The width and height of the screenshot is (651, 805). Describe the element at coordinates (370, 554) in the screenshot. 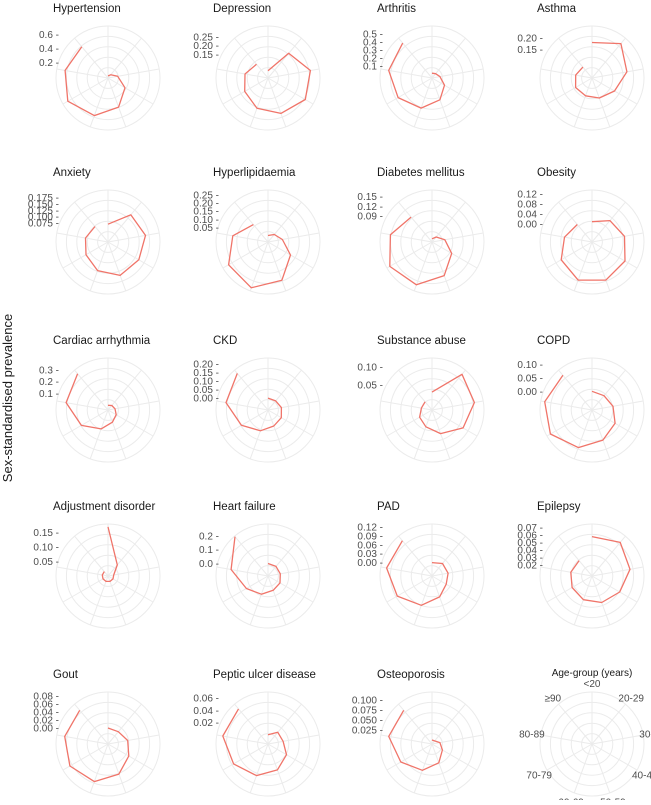

I see `radial-tick-label: 0.03 -` at that location.